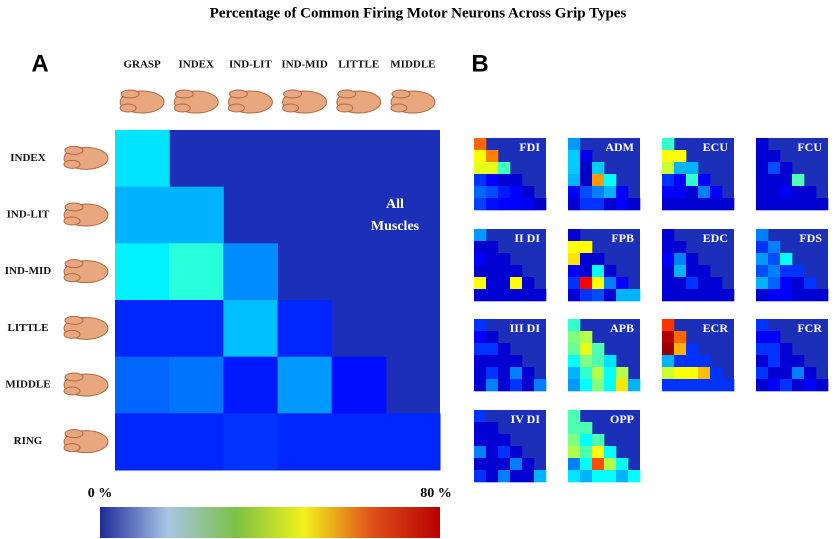  I want to click on muscle-label: FCU, so click(809, 147).